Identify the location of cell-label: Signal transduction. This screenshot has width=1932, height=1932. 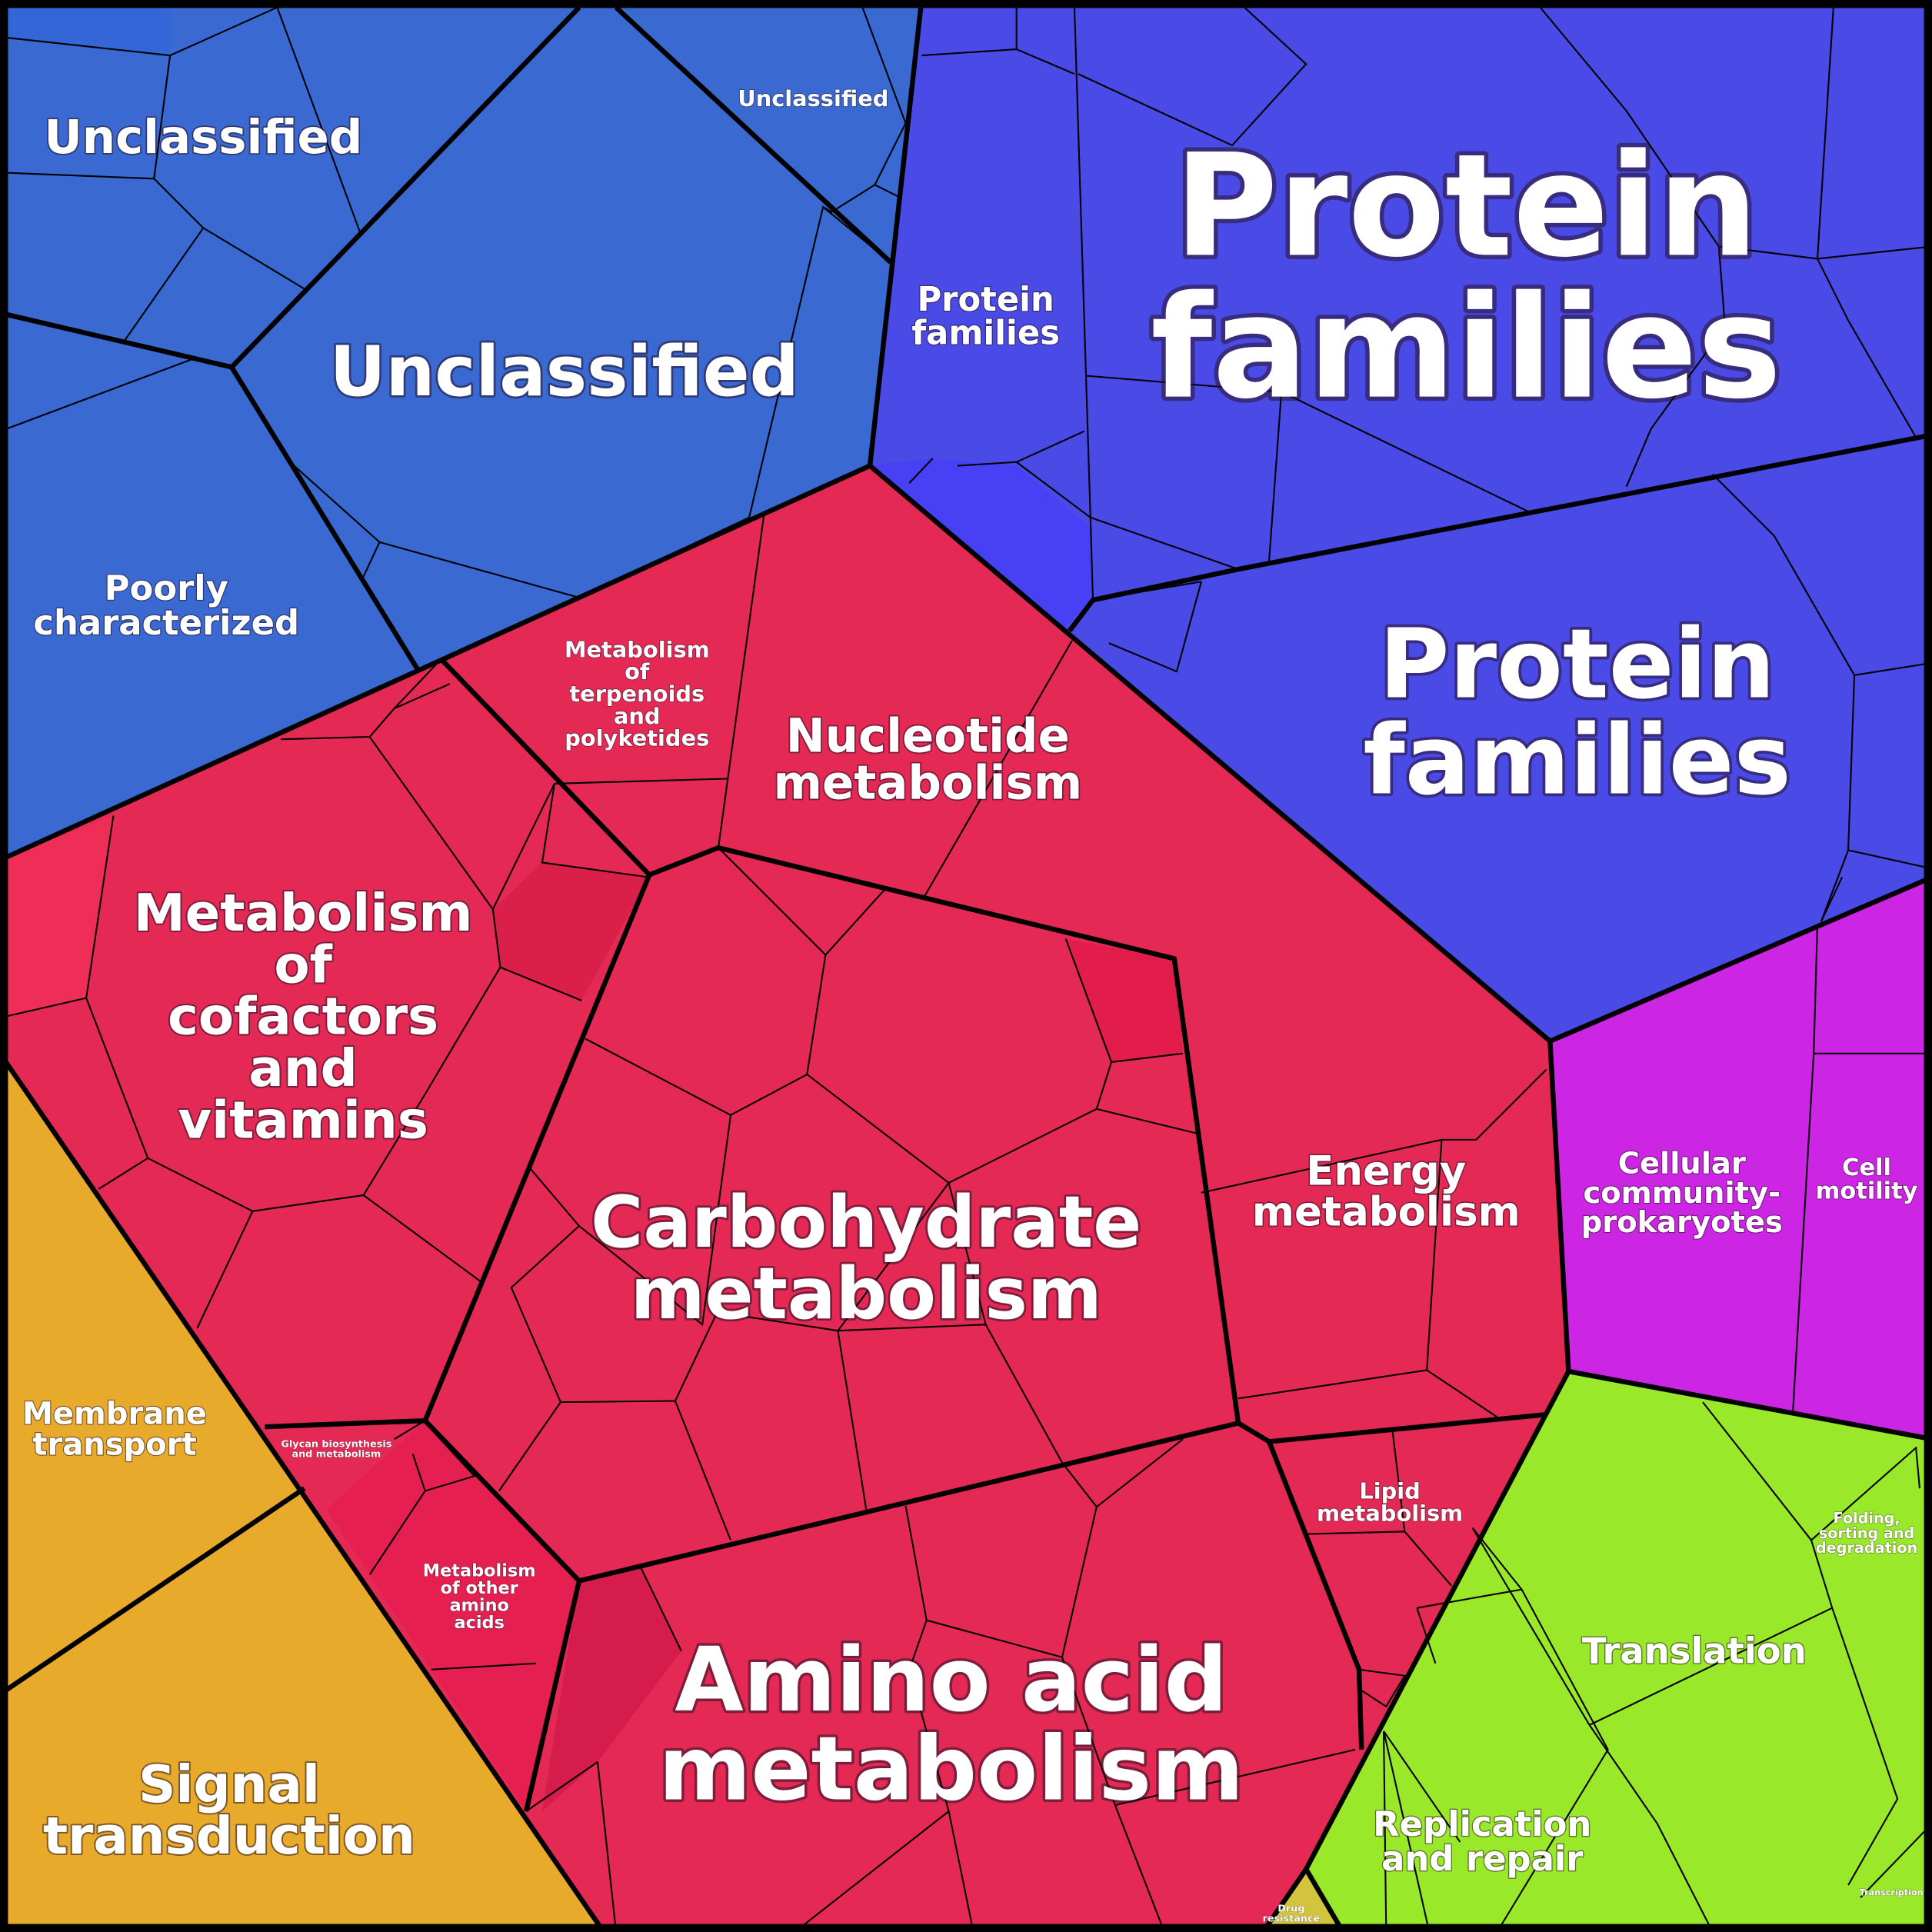
(229, 1810).